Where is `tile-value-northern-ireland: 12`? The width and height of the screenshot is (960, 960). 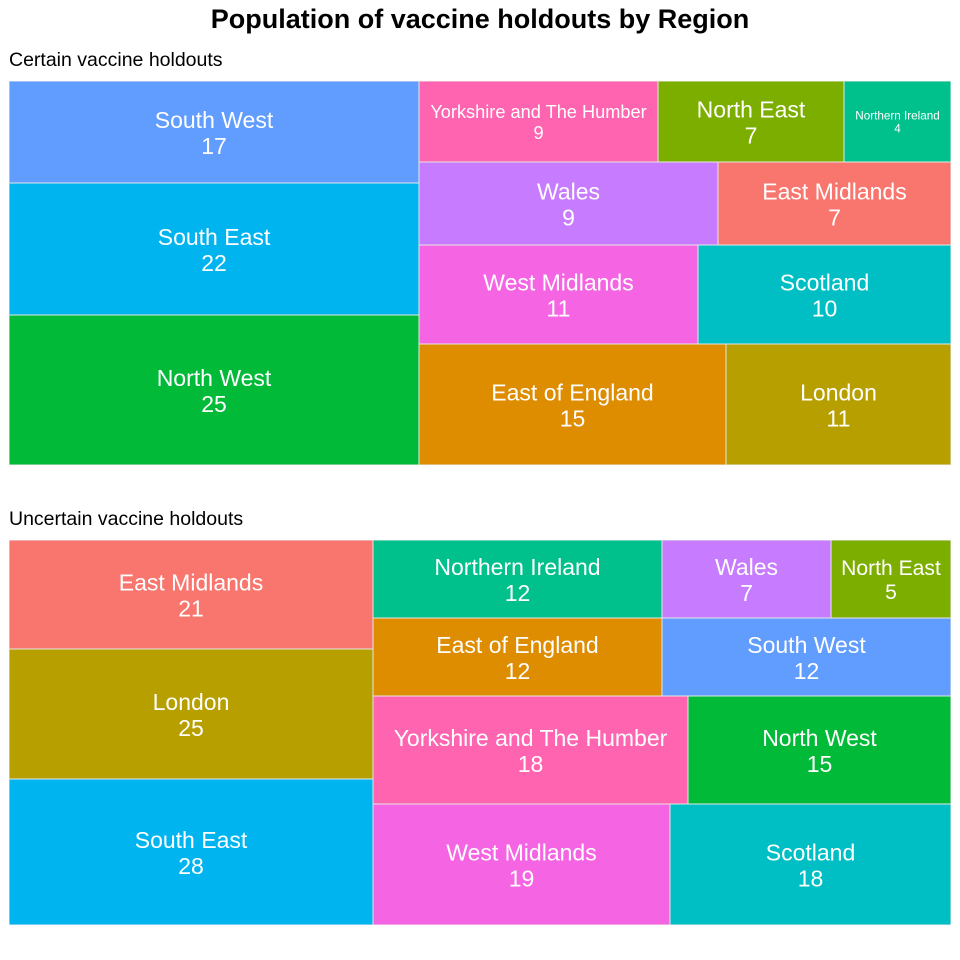
tile-value-northern-ireland: 12 is located at coordinates (518, 593).